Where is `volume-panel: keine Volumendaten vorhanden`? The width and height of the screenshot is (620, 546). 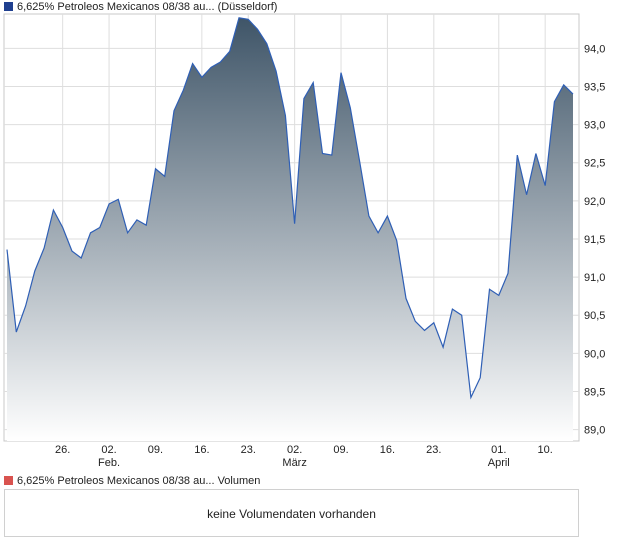
volume-panel: keine Volumendaten vorhanden is located at coordinates (291, 513).